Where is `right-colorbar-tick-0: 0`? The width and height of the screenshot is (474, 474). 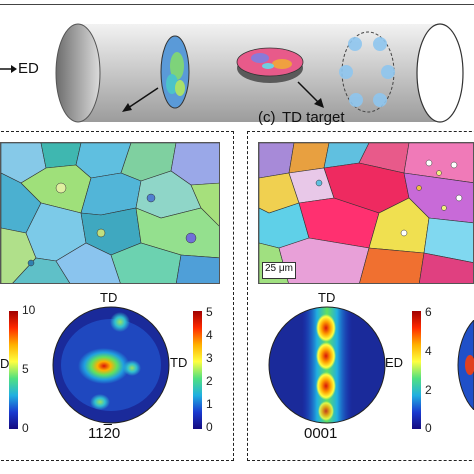
right-colorbar-tick-0: 0 is located at coordinates (428, 428).